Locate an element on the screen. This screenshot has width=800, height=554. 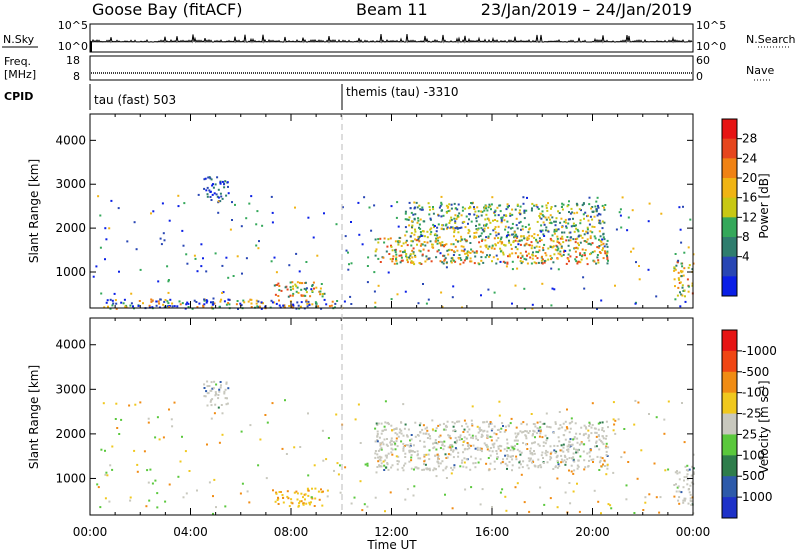
x-tick-label: 12:00 is located at coordinates (391, 532).